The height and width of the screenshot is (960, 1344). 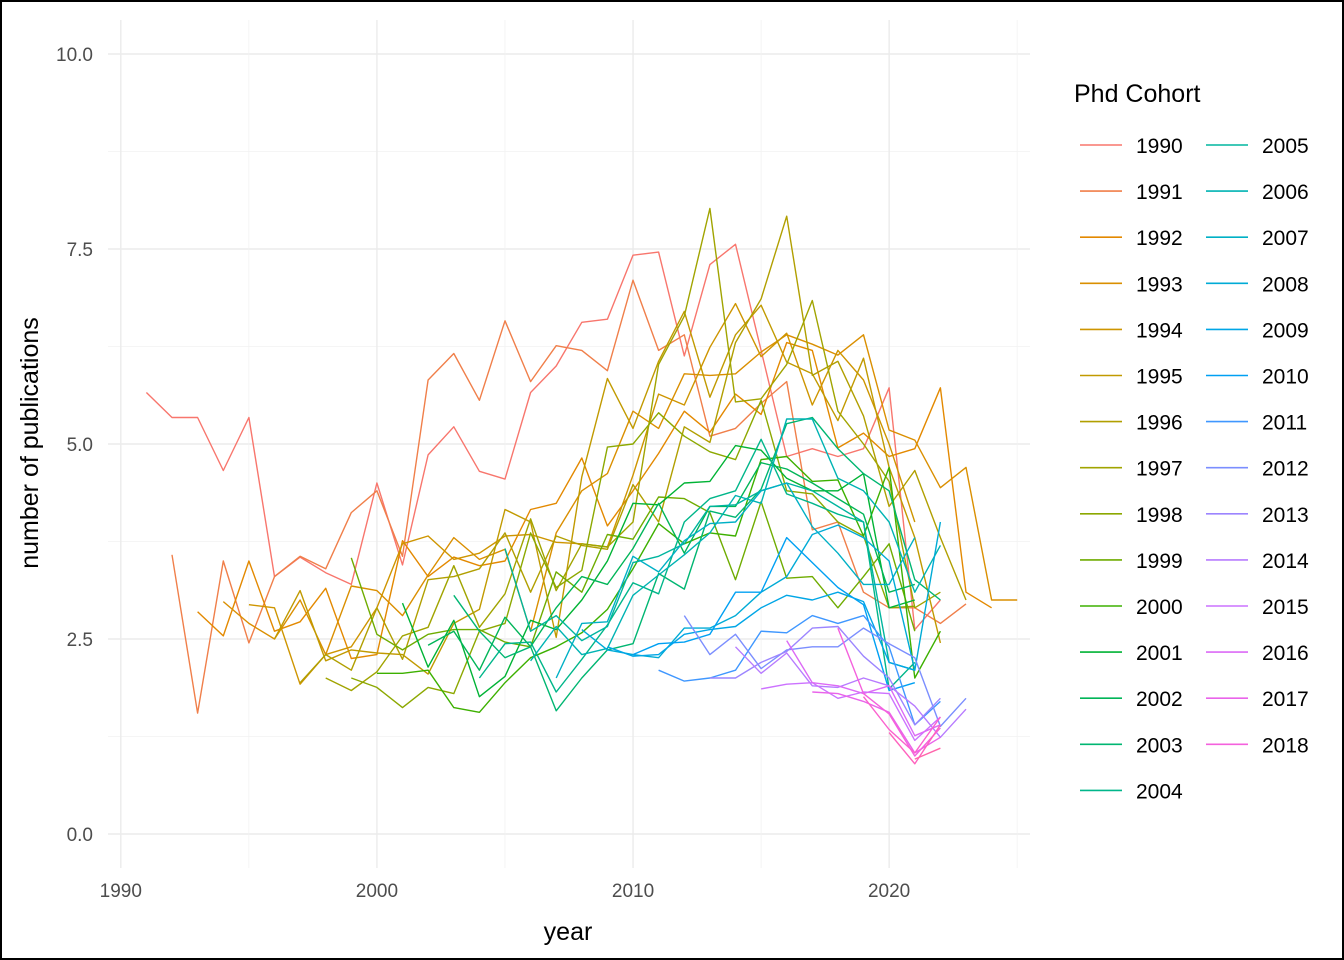 What do you see at coordinates (1159, 699) in the screenshot?
I see `legend-label: 2002` at bounding box center [1159, 699].